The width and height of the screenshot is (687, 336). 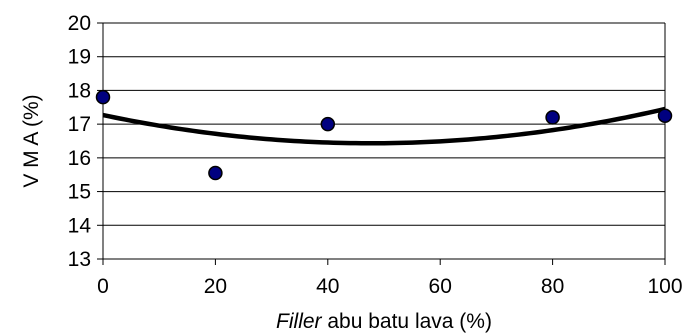 What do you see at coordinates (327, 286) in the screenshot?
I see `x-tick-label: 40` at bounding box center [327, 286].